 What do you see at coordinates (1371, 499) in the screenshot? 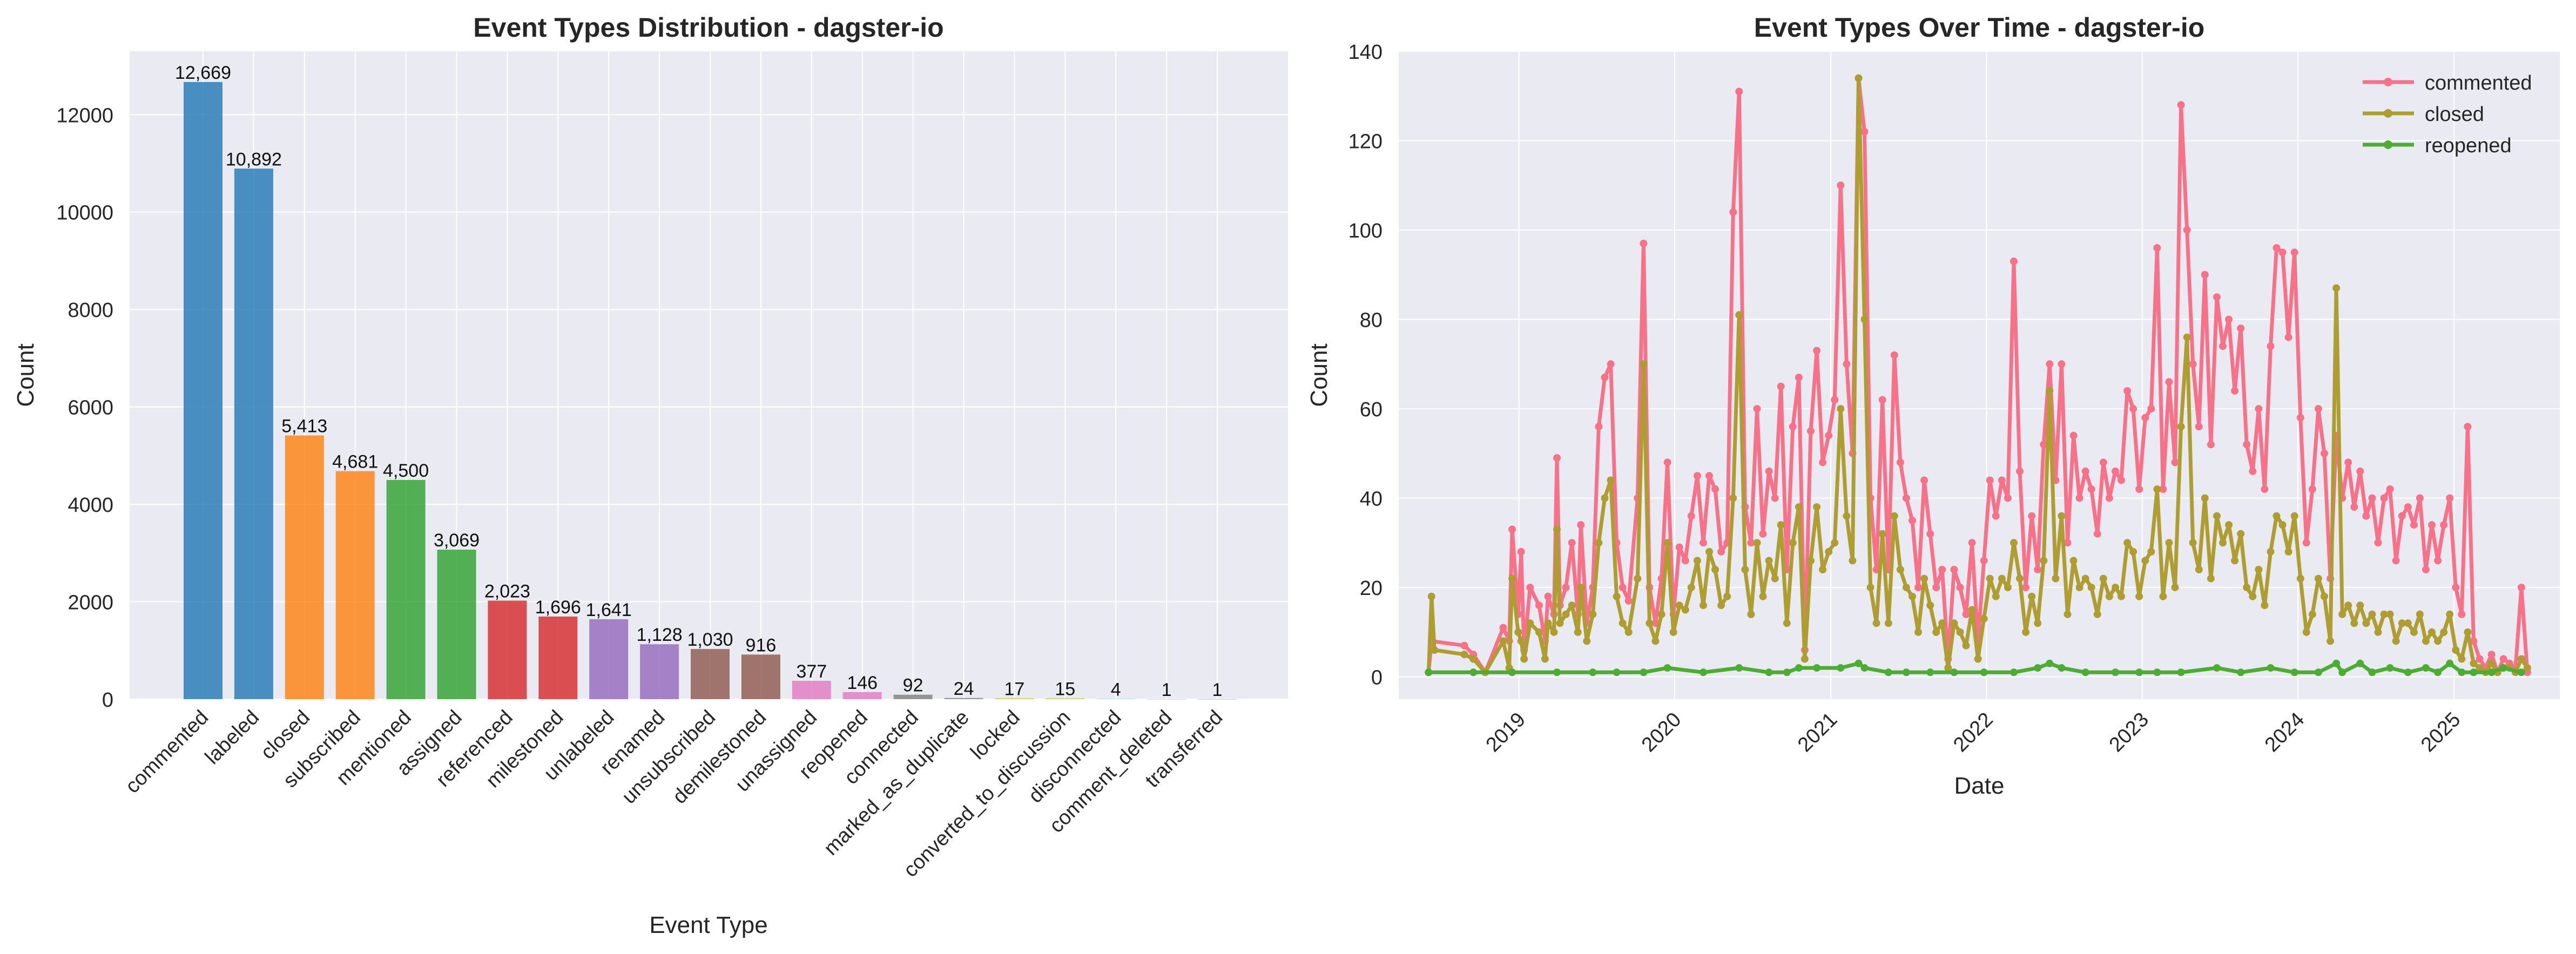
I see `line-y-tick-label: 40` at bounding box center [1371, 499].